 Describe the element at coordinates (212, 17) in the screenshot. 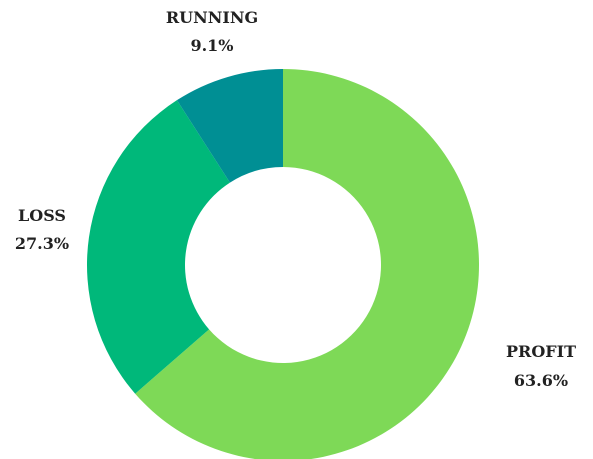

I see `slice-label-running: RUNNING` at that location.